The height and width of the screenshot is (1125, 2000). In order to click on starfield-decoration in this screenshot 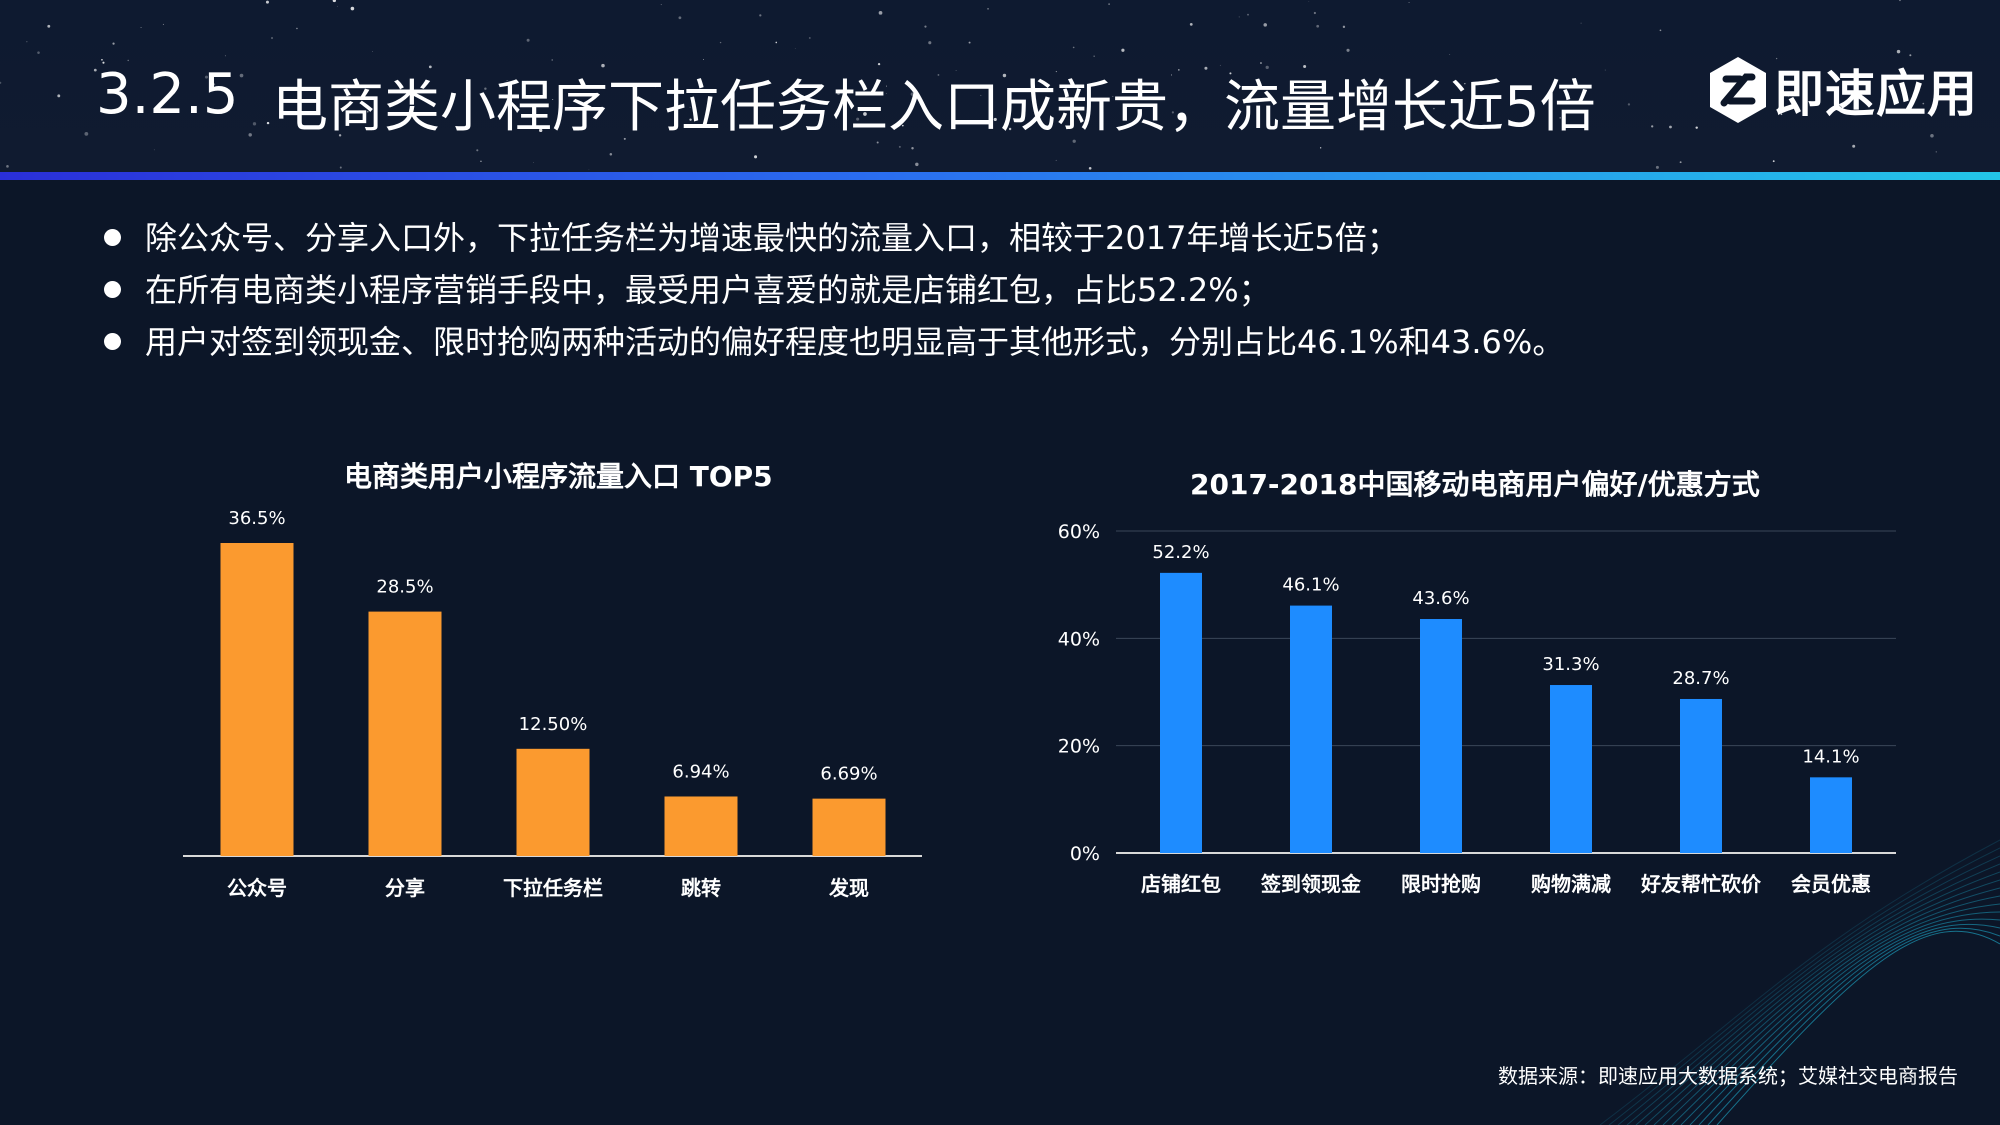, I will do `click(968, 85)`.